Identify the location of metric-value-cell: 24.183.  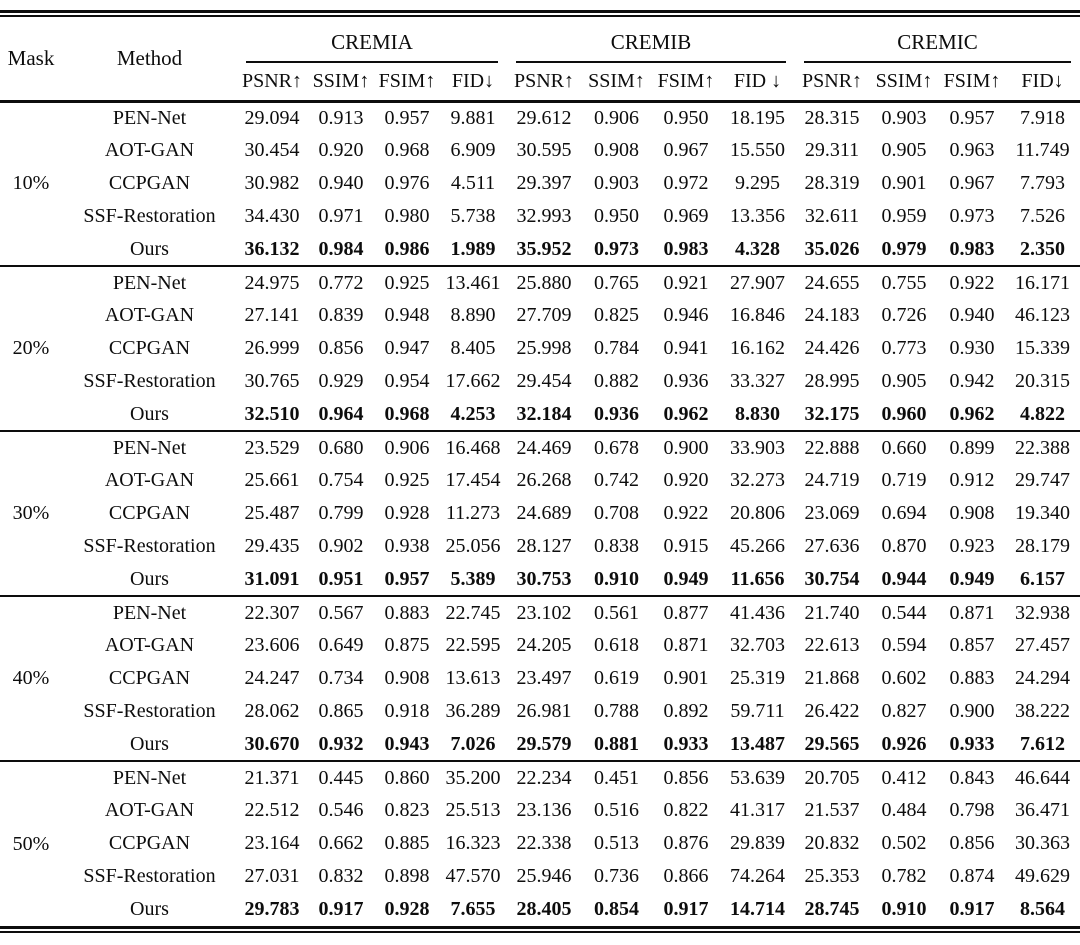
(832, 315).